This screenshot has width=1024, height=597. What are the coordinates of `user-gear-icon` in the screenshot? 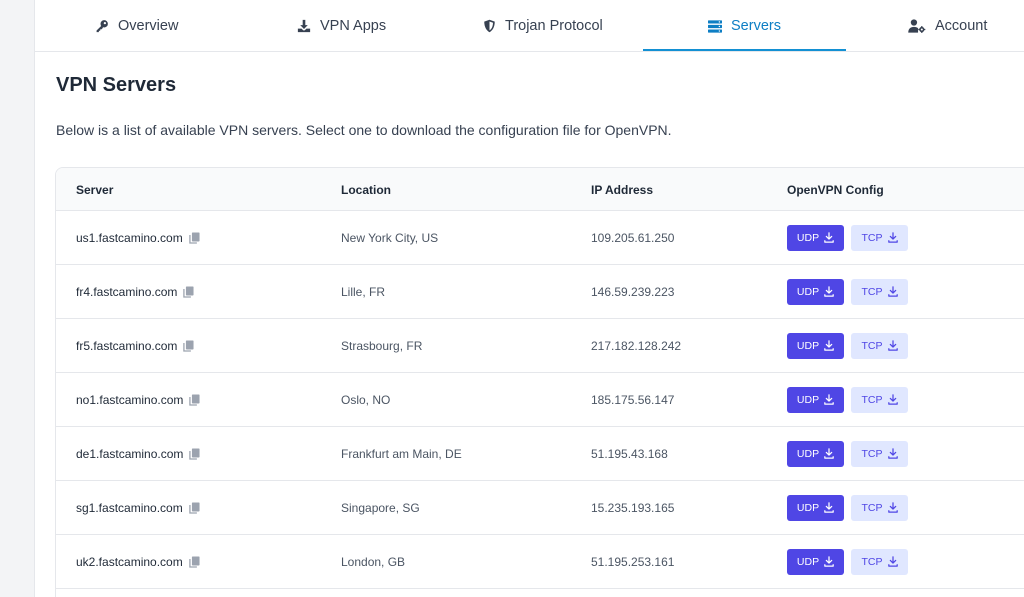 It's located at (917, 26).